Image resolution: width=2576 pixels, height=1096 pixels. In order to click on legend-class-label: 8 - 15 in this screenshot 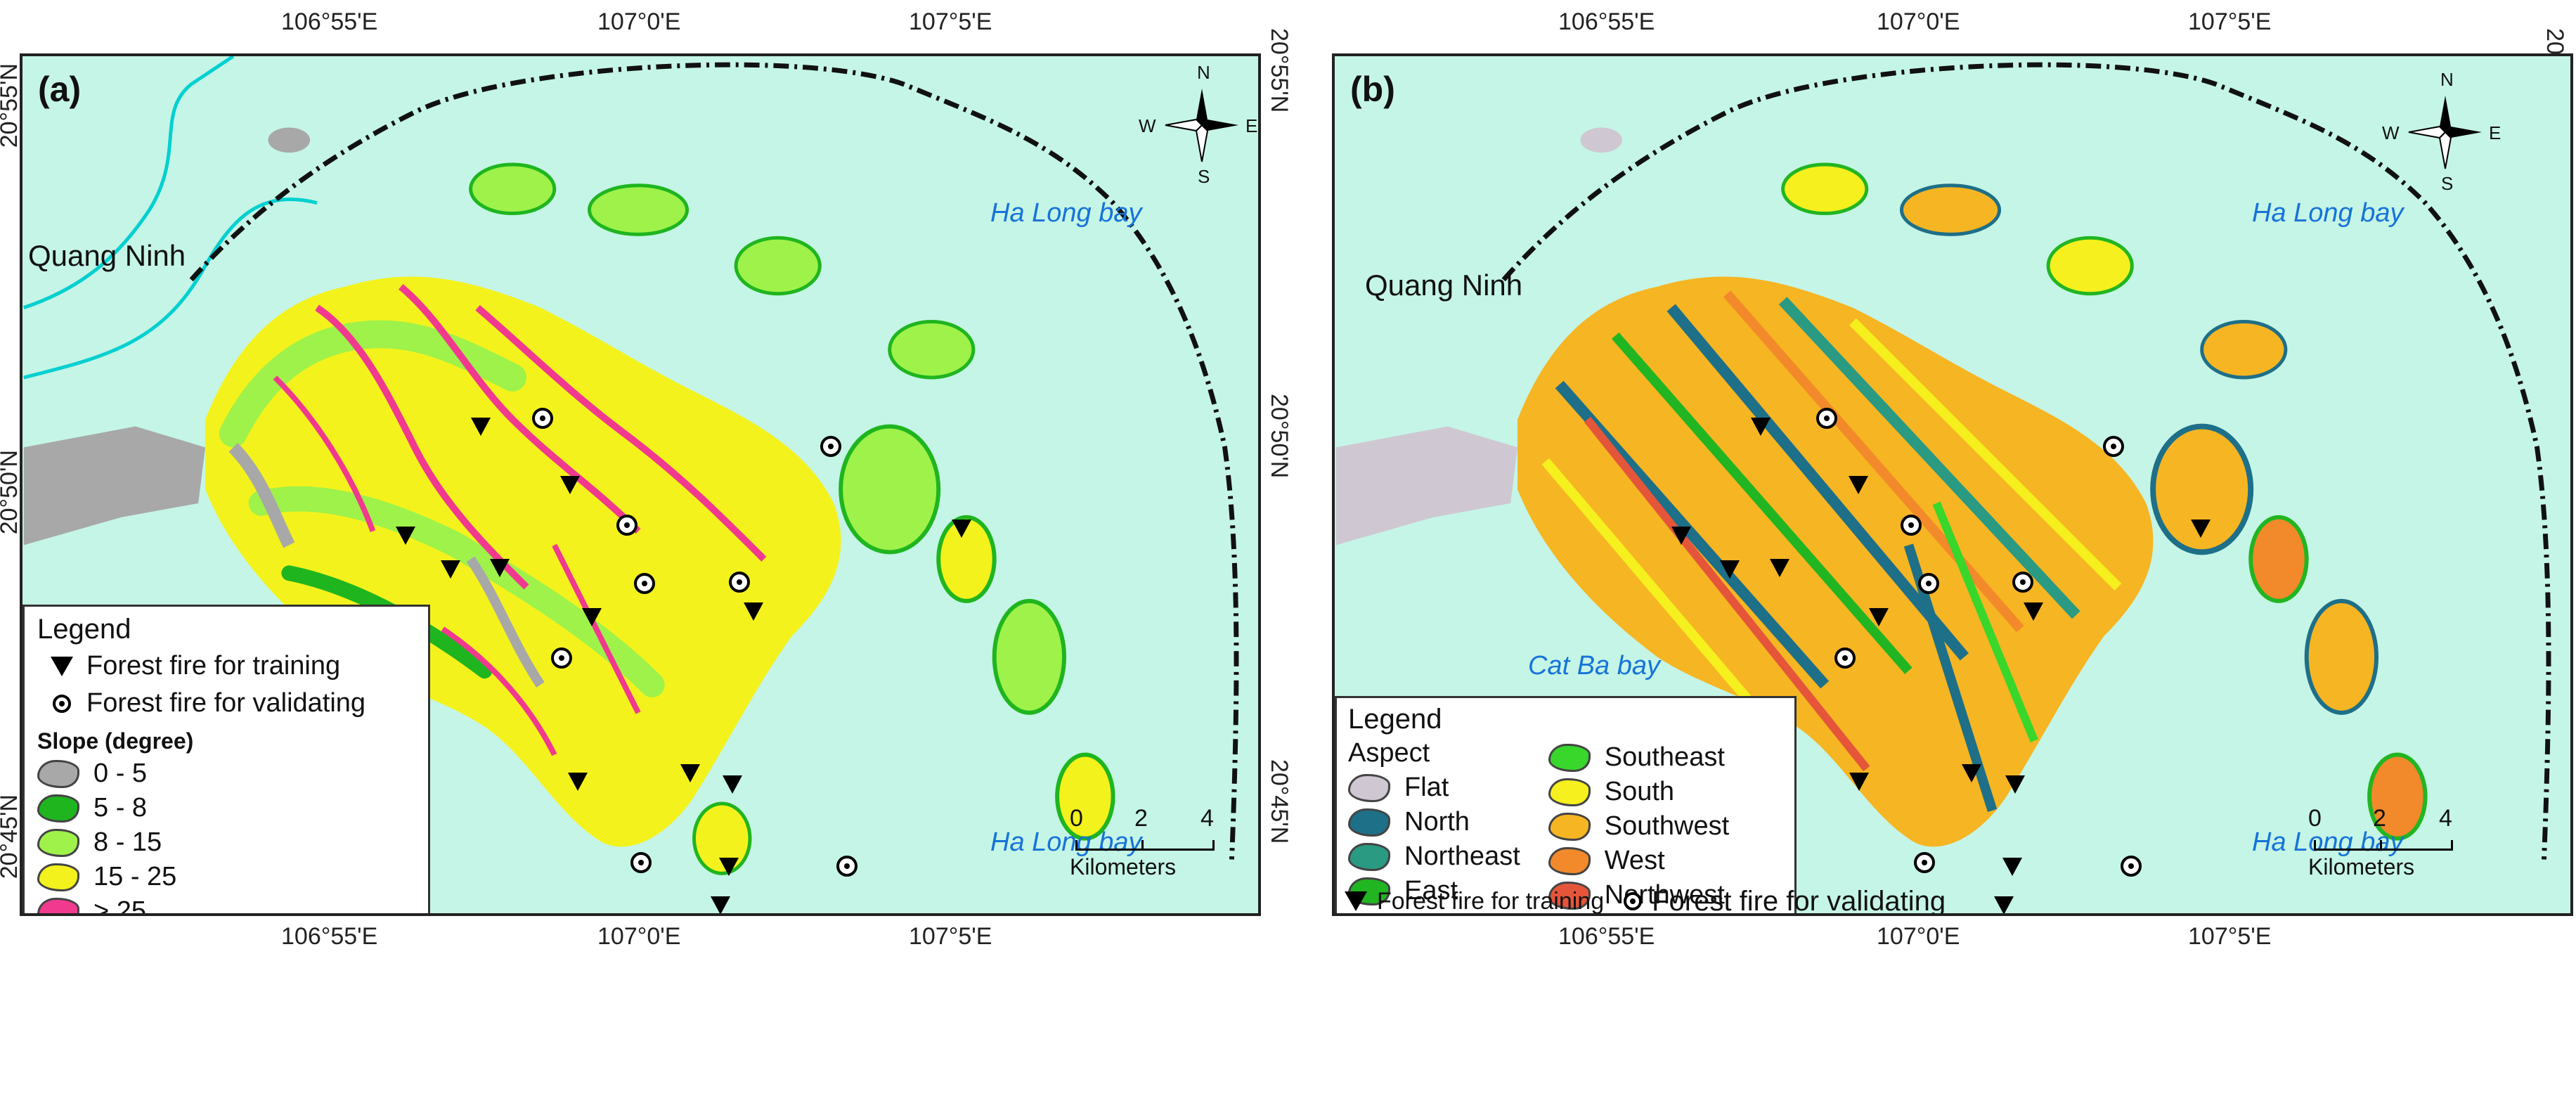, I will do `click(127, 842)`.